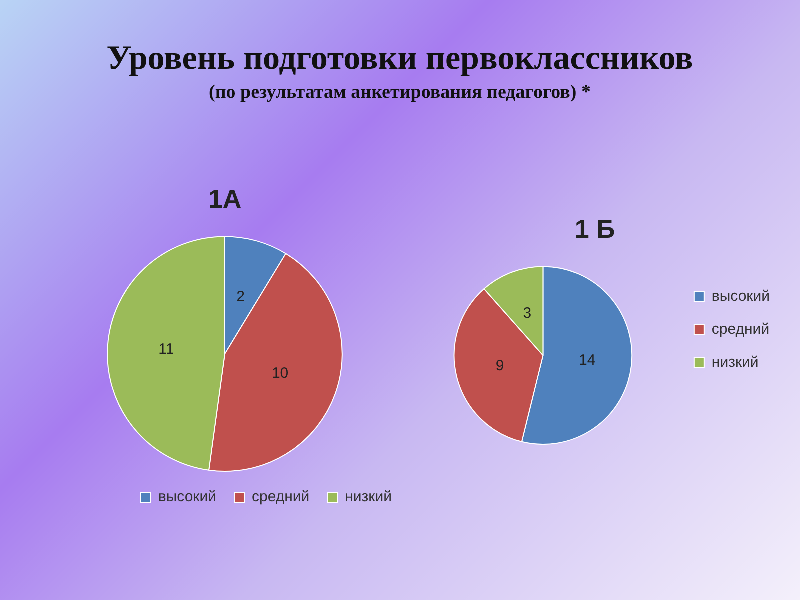  Describe the element at coordinates (280, 373) in the screenshot. I see `data-label: 10` at that location.